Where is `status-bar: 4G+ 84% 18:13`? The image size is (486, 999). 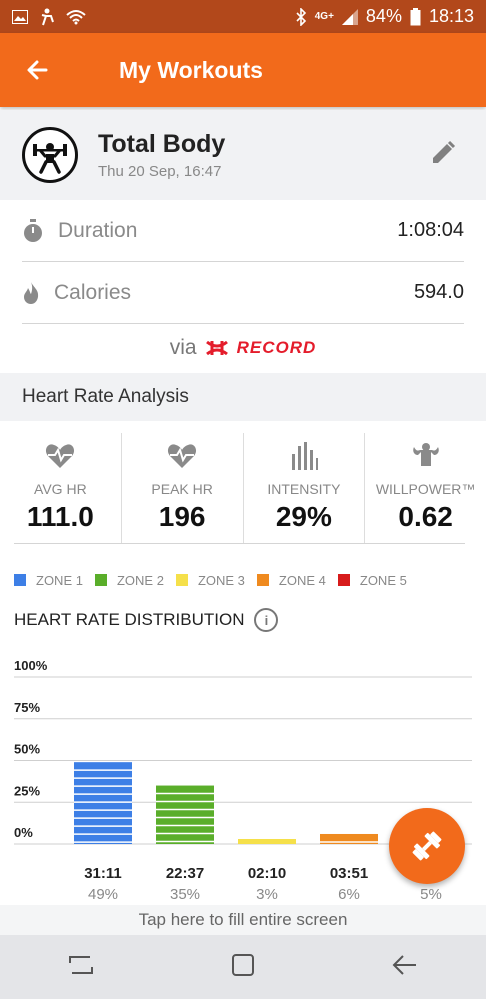 status-bar: 4G+ 84% 18:13 is located at coordinates (243, 16).